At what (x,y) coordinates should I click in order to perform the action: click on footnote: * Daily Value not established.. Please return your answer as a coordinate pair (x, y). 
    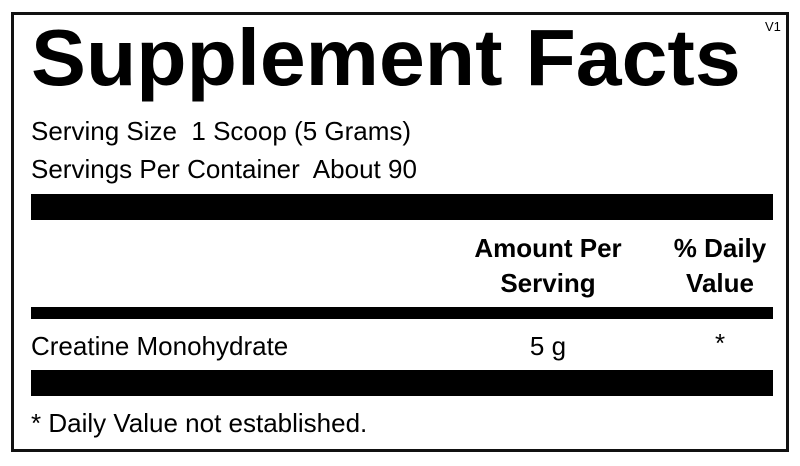
    Looking at the image, I should click on (199, 423).